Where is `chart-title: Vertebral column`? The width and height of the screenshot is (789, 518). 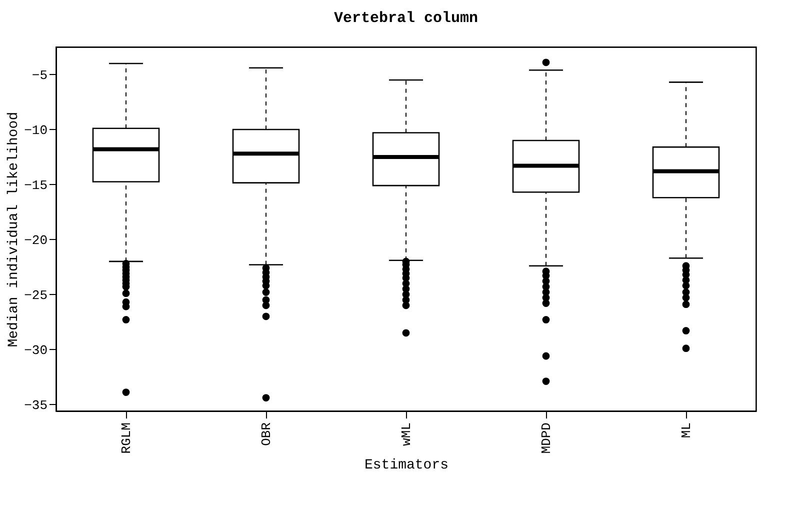 chart-title: Vertebral column is located at coordinates (406, 18).